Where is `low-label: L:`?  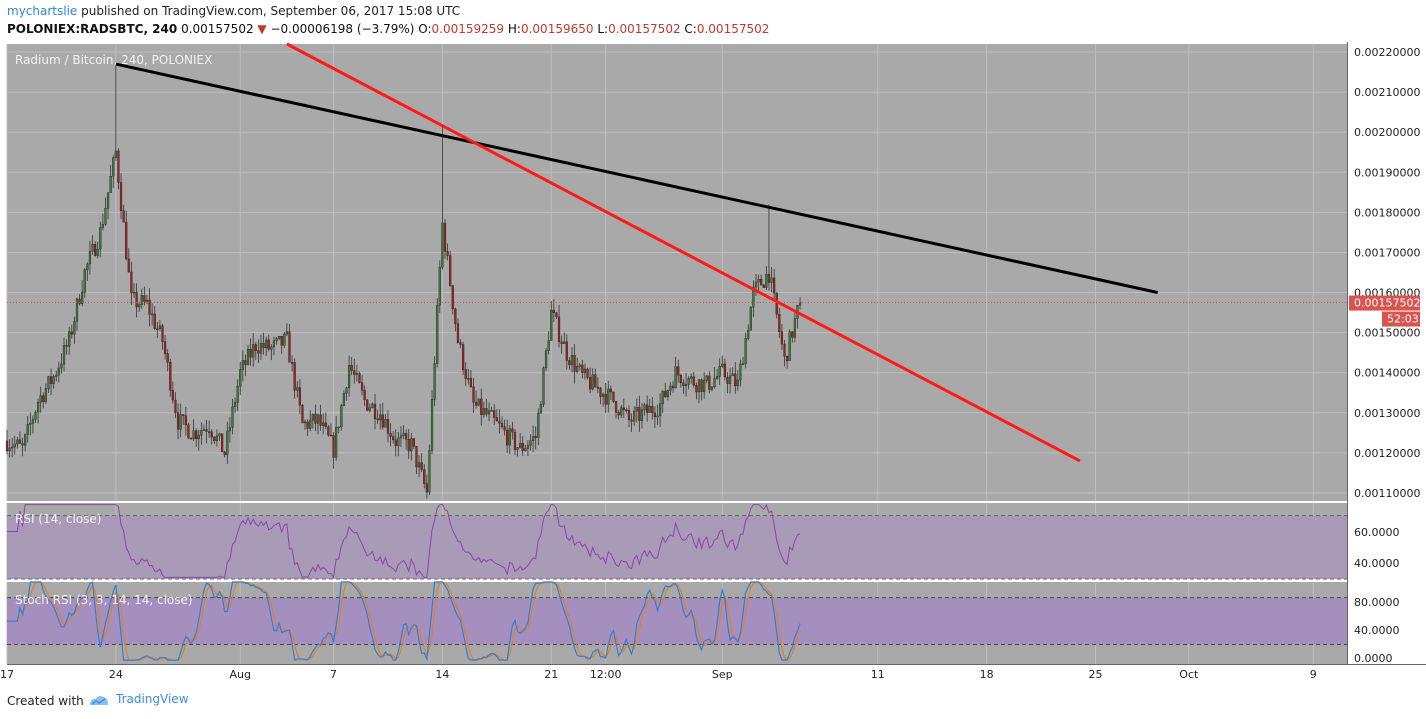
low-label: L: is located at coordinates (603, 29).